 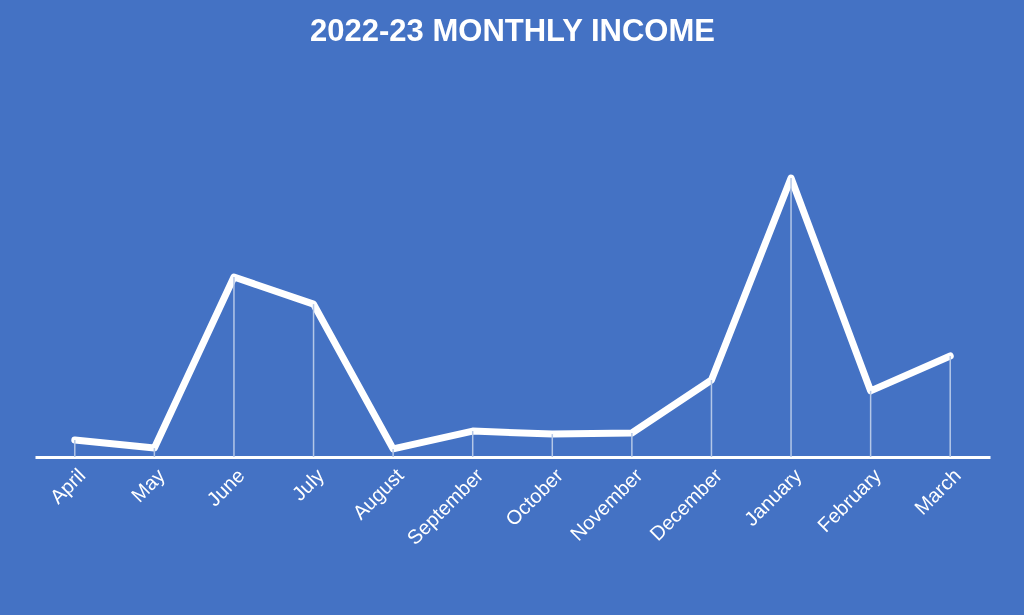 I want to click on chart-title: 2022-23 MONTHLY INCOME, so click(x=512, y=30).